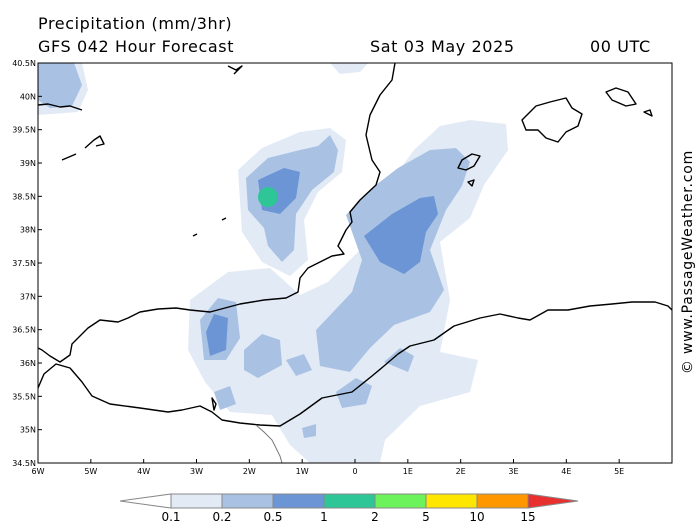  I want to click on lat-label: 38N, so click(28, 230).